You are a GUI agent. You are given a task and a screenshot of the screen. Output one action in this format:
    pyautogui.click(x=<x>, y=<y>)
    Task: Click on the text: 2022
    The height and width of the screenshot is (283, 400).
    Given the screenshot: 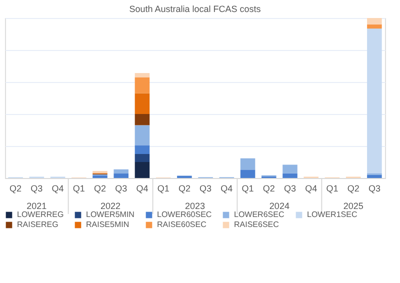 What is the action you would take?
    pyautogui.click(x=110, y=206)
    